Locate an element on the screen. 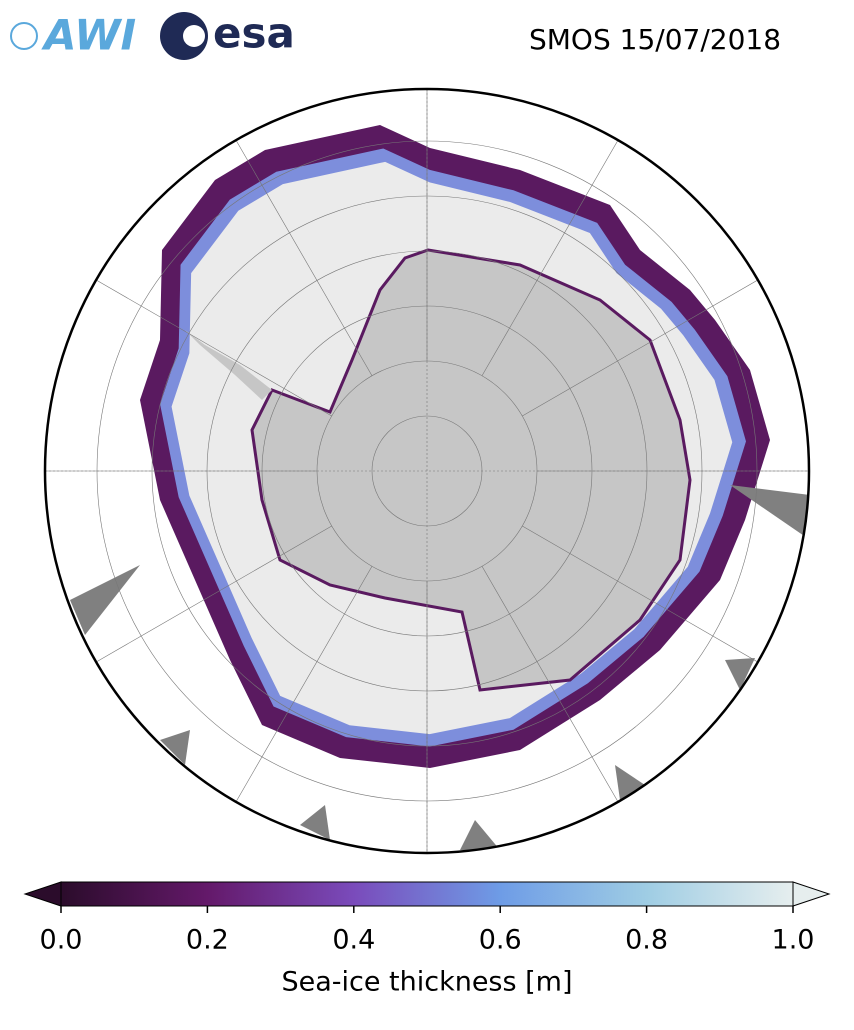 The image size is (854, 1030). awi-text: AWI is located at coordinates (88, 35).